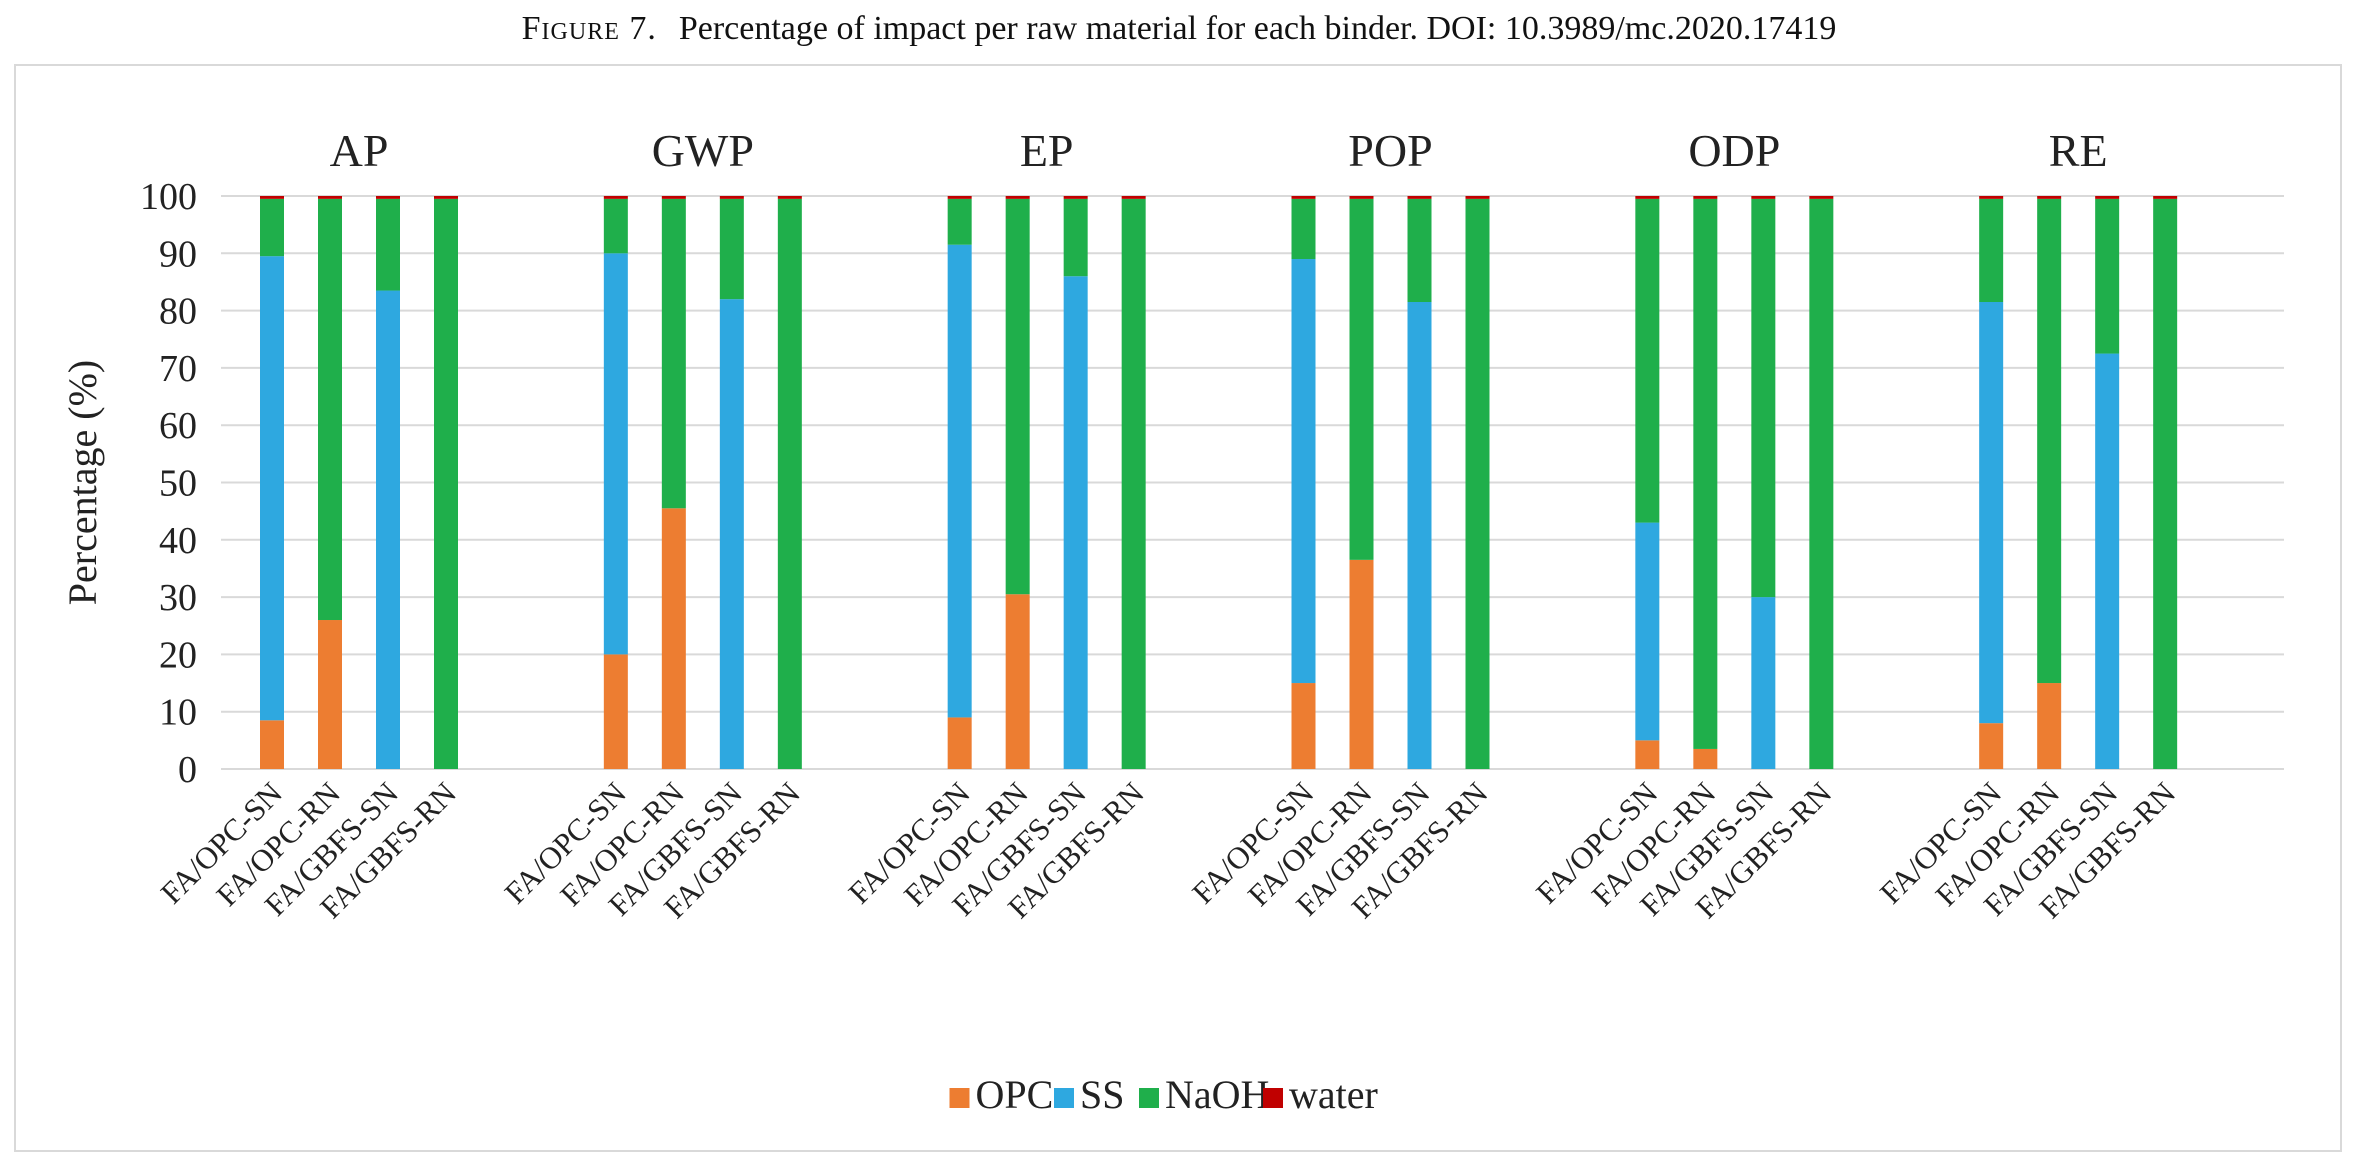 The height and width of the screenshot is (1163, 2358). What do you see at coordinates (1477, 197) in the screenshot?
I see `bar-pop-fa-gbfs-rn-water` at bounding box center [1477, 197].